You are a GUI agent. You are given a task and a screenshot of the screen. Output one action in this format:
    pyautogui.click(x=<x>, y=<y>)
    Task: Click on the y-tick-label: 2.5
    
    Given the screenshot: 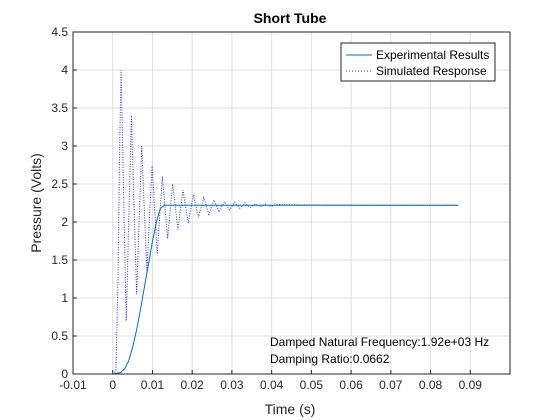 What is the action you would take?
    pyautogui.click(x=59, y=184)
    